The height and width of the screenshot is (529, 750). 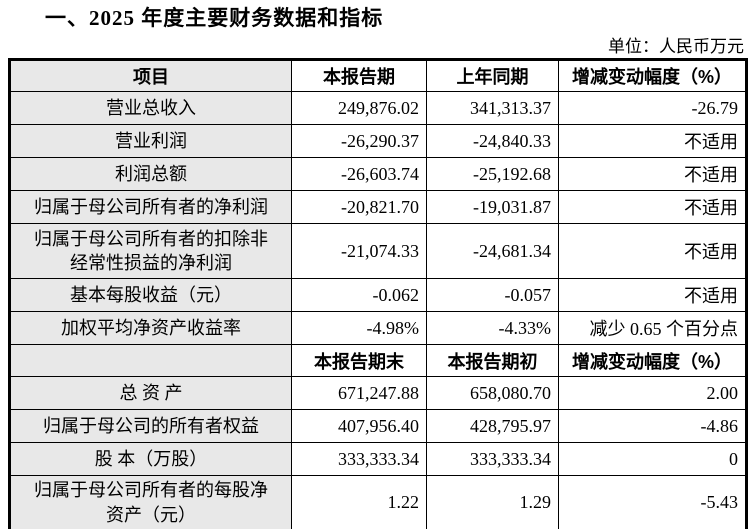 I want to click on value-period-end: 1.22, so click(x=359, y=502).